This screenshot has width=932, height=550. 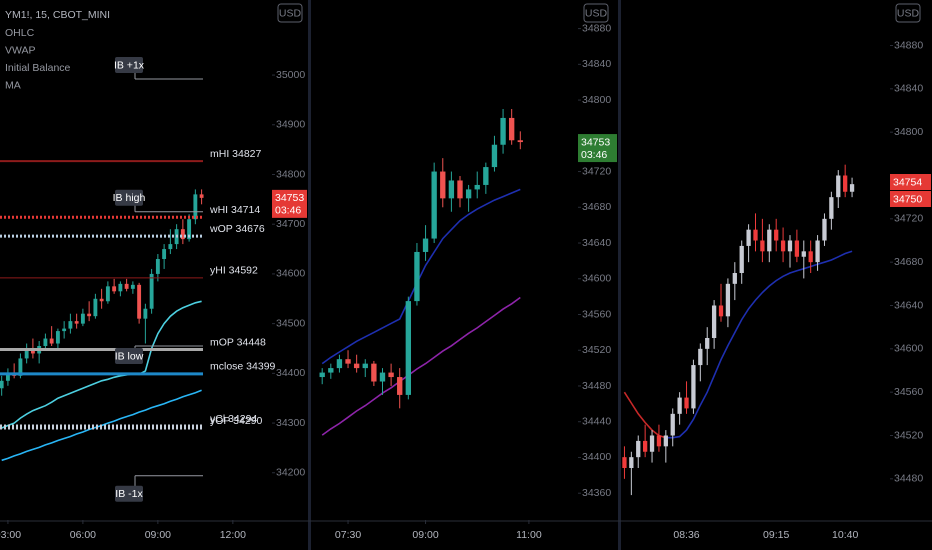 I want to click on legend-item: Initial Balance, so click(x=38, y=68).